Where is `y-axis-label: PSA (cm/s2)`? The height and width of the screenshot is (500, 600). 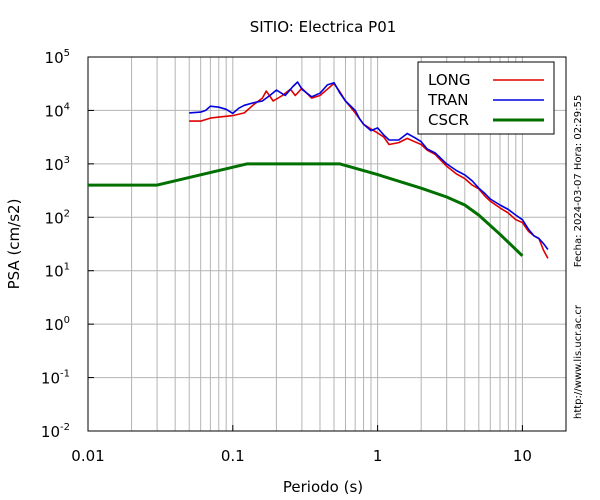 y-axis-label: PSA (cm/s2) is located at coordinates (14, 244).